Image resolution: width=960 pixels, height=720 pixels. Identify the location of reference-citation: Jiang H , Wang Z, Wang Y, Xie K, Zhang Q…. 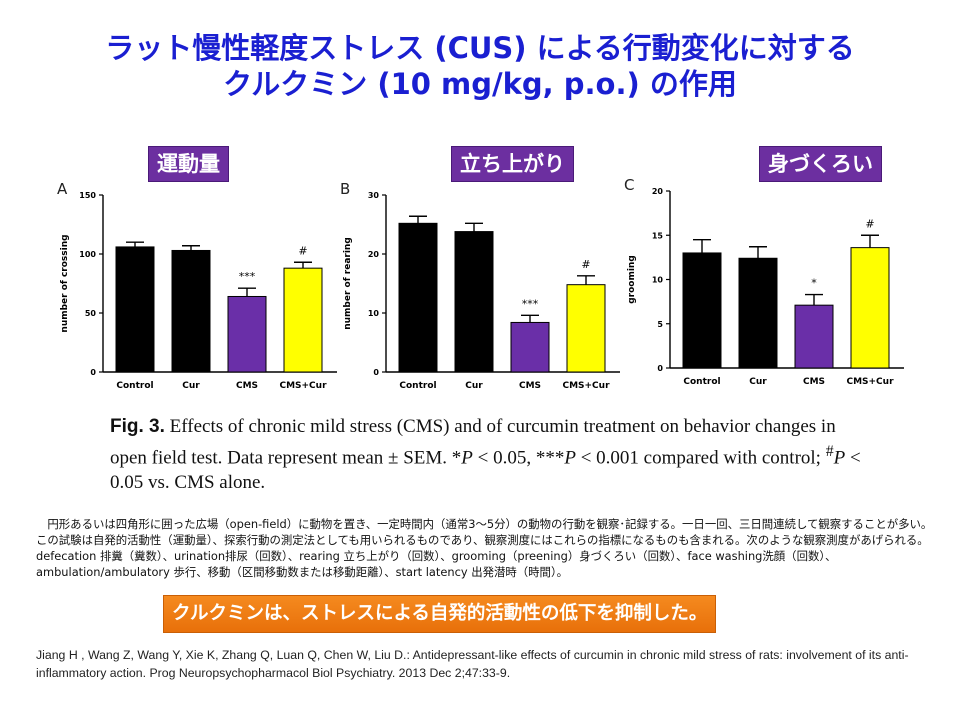
(472, 664).